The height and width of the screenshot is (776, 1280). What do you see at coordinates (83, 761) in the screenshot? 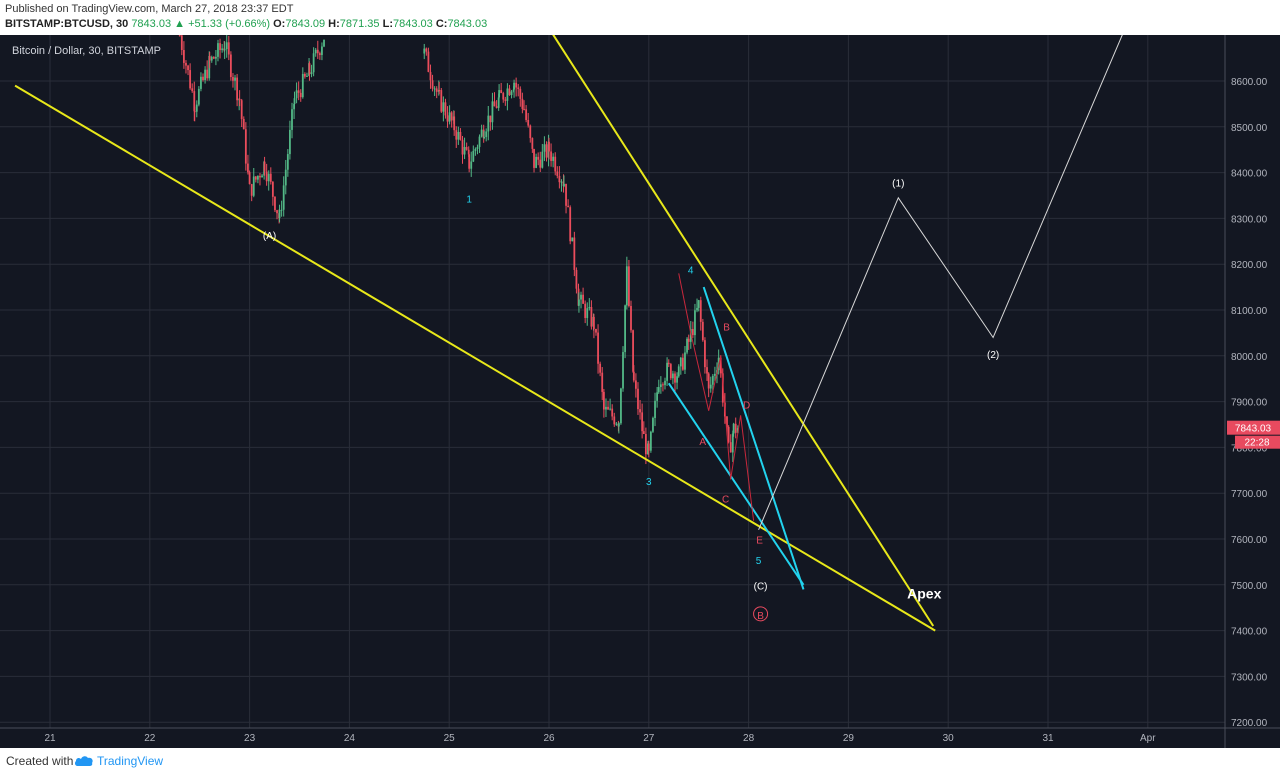
I see `tradingview-cloud-icon` at bounding box center [83, 761].